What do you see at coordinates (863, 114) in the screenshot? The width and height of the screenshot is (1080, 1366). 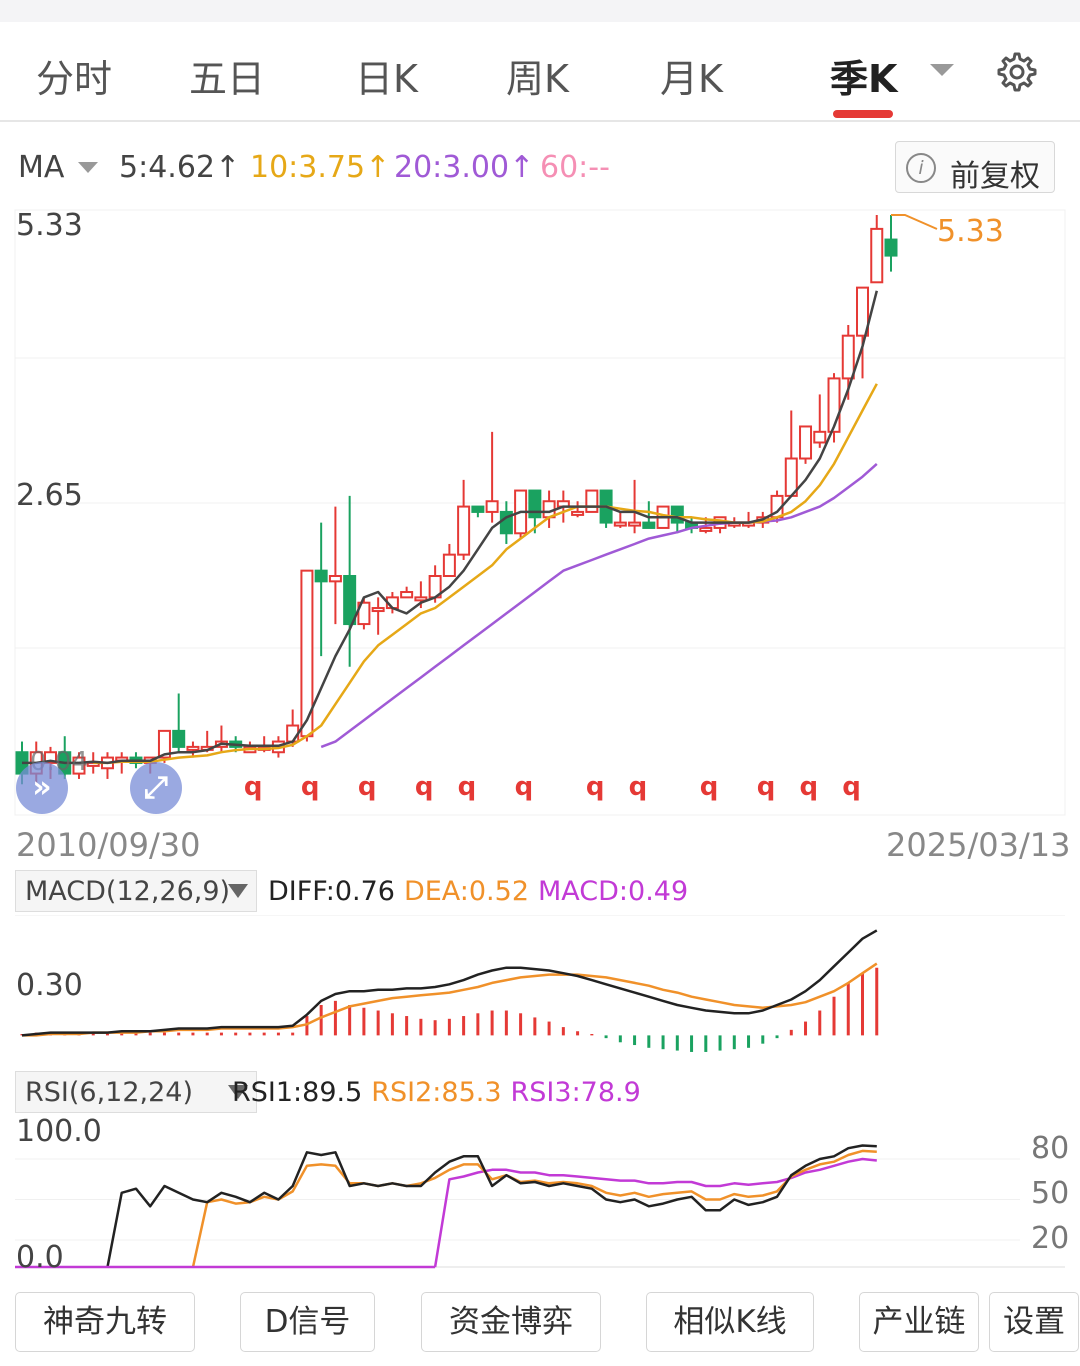 I see `active-tab-underline` at bounding box center [863, 114].